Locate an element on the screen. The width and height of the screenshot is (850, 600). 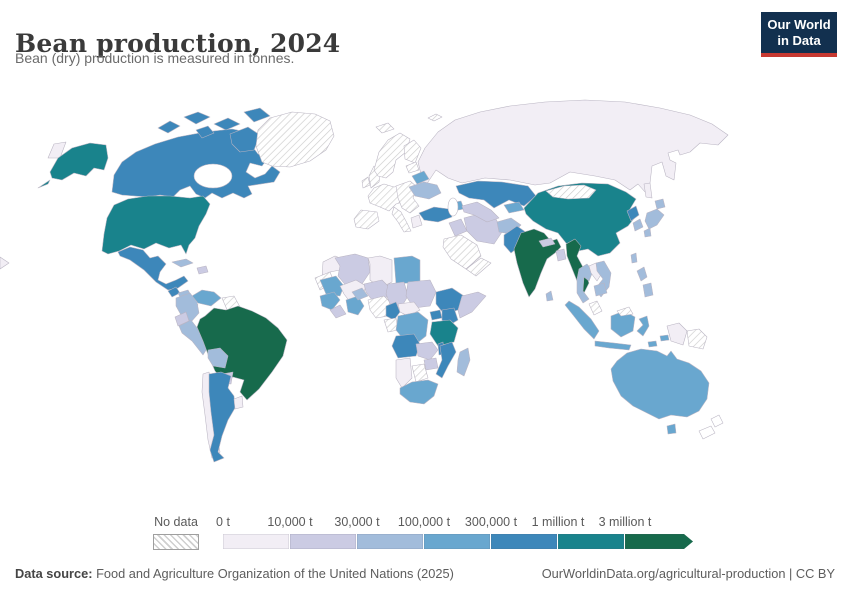
country-mauritania is located at coordinates (332, 286).